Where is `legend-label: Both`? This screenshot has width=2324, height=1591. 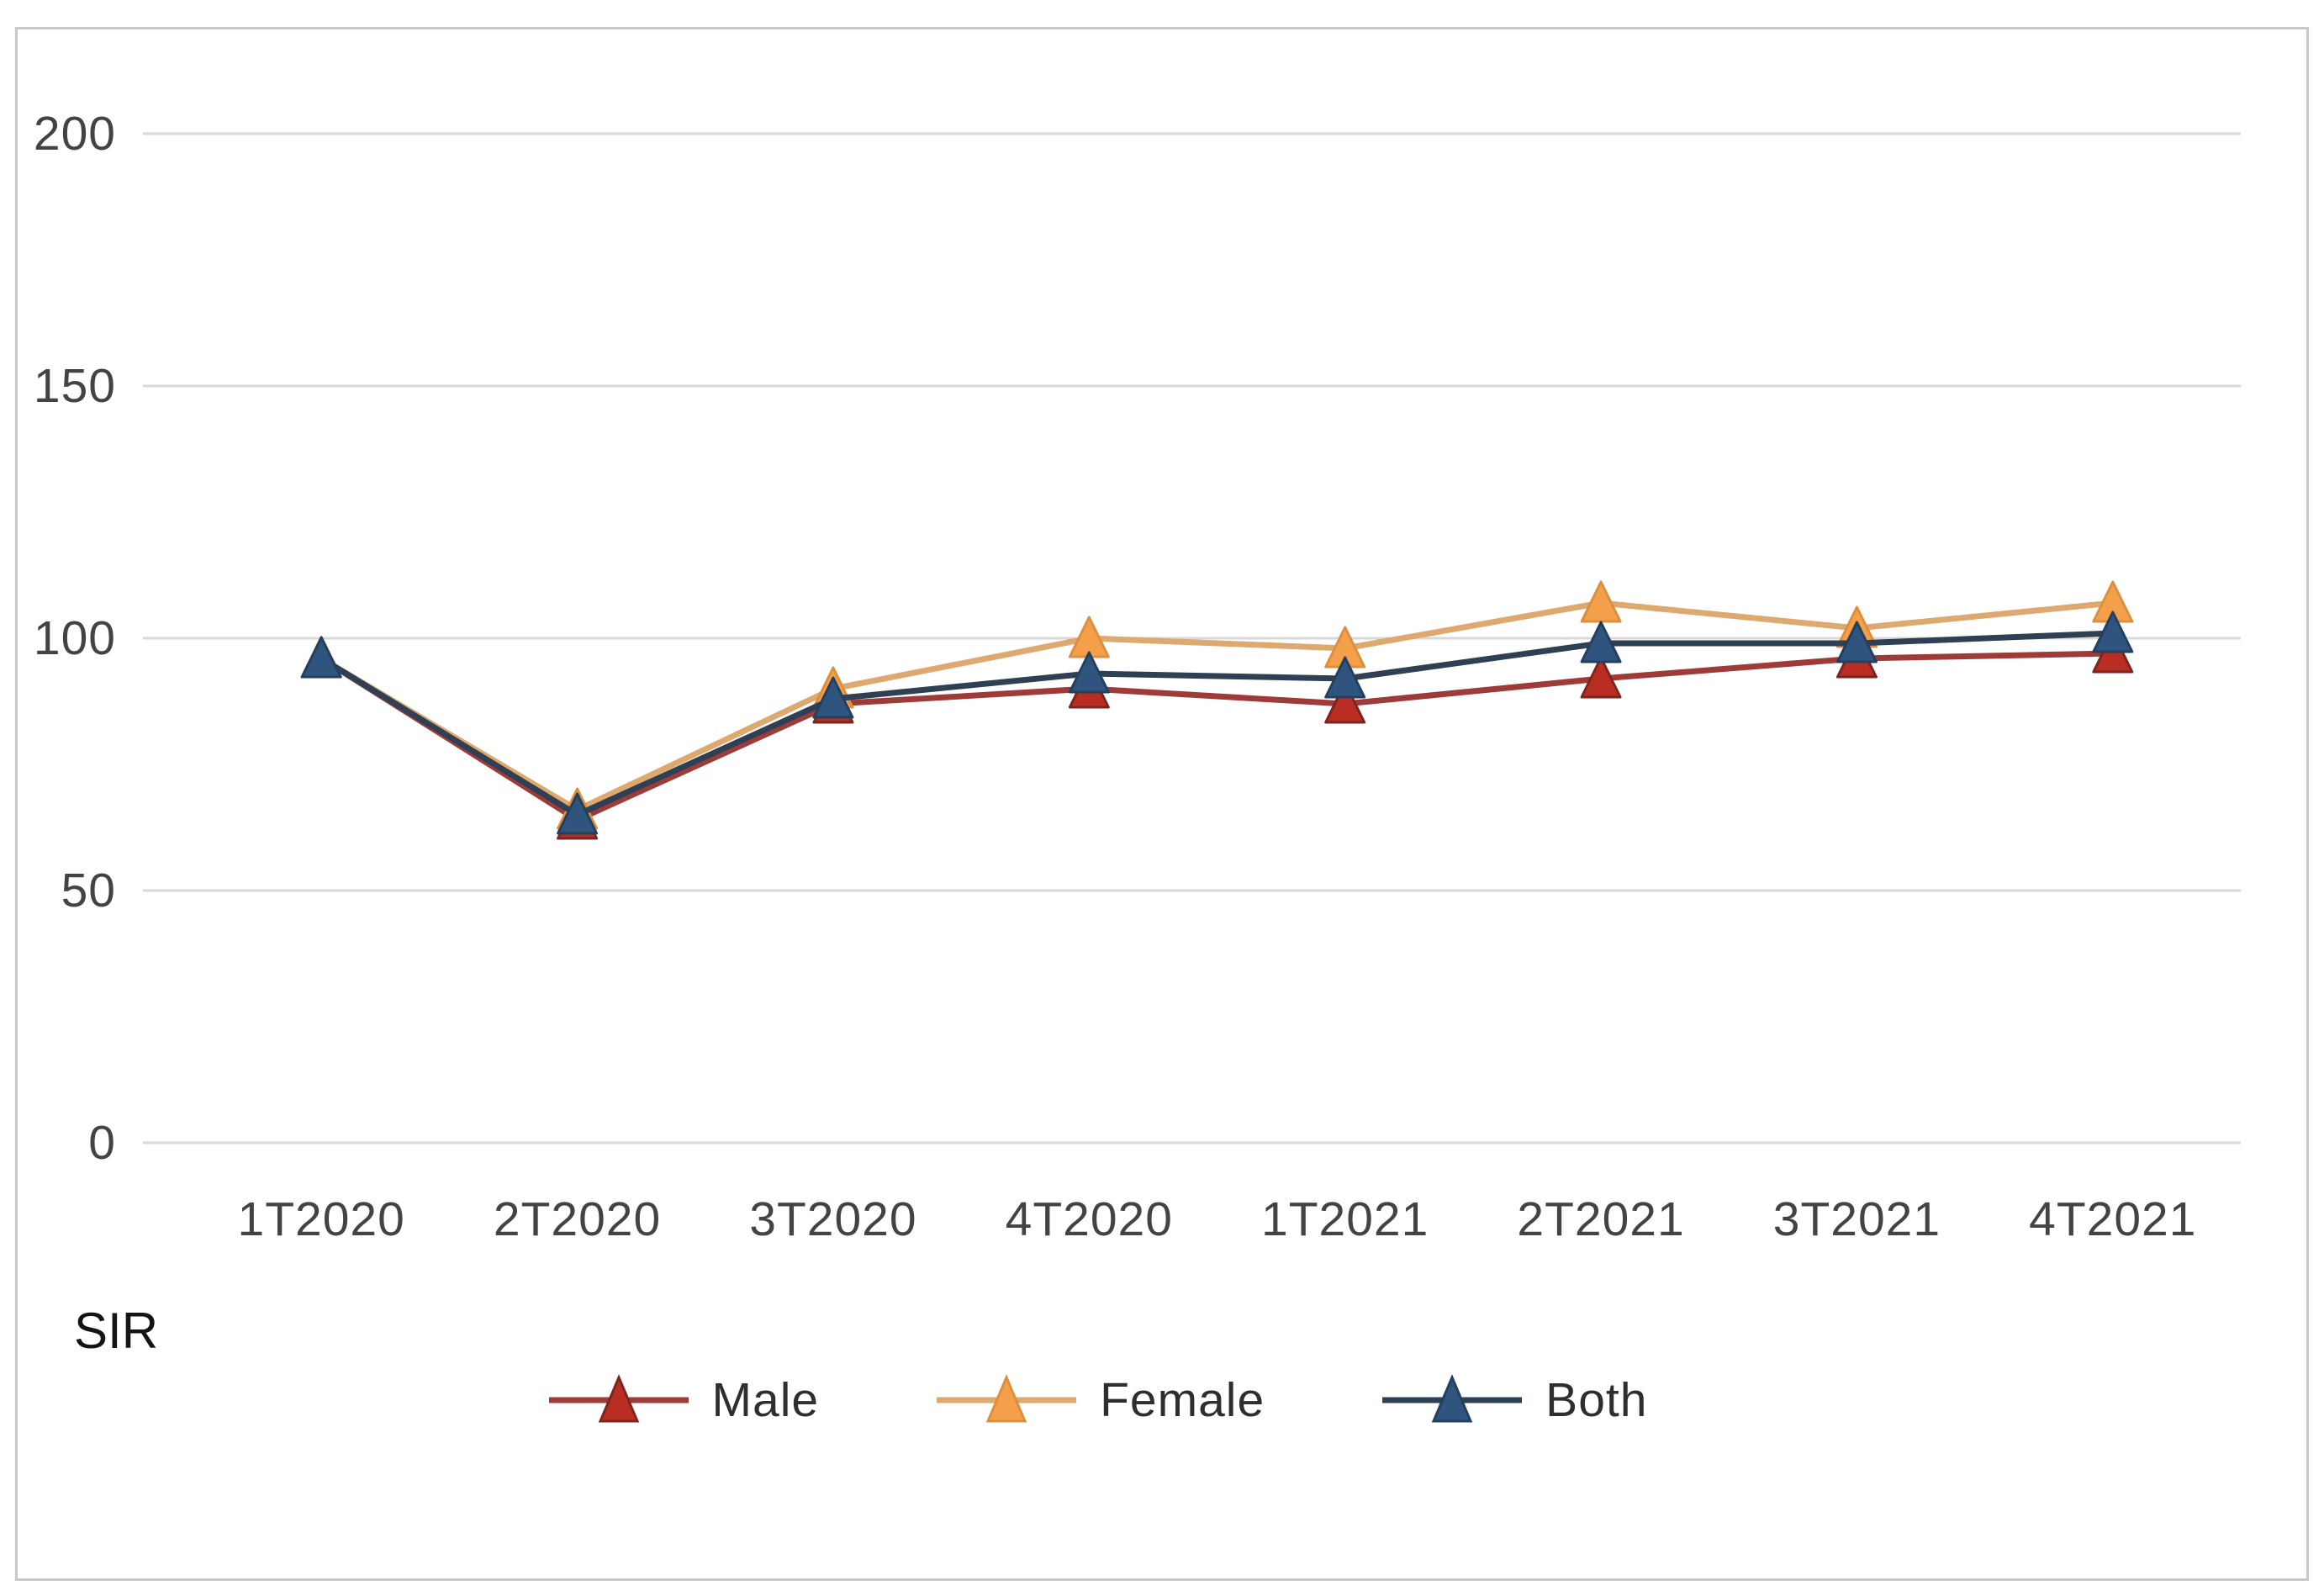 legend-label: Both is located at coordinates (1596, 1400).